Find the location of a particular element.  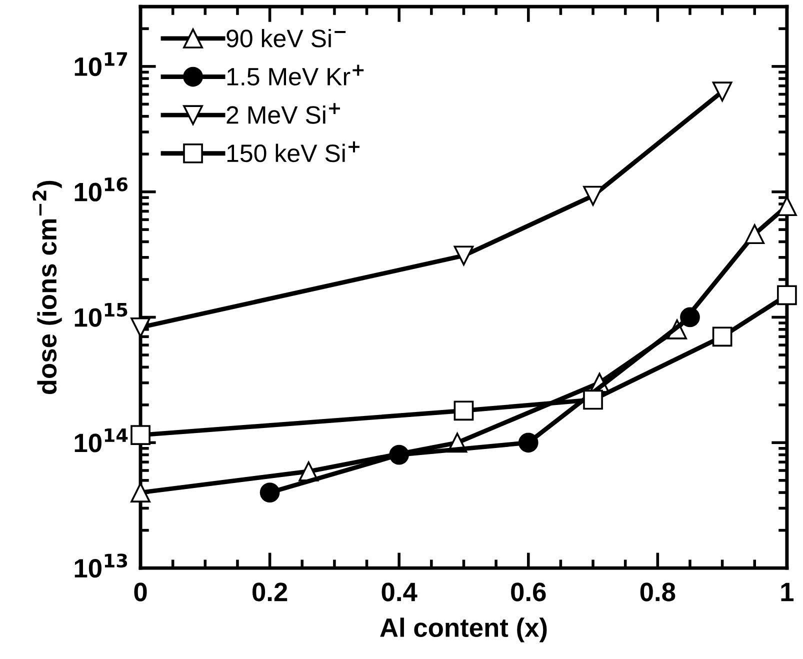

y-tick-label: 10$^{16}$ is located at coordinates (101, 189).